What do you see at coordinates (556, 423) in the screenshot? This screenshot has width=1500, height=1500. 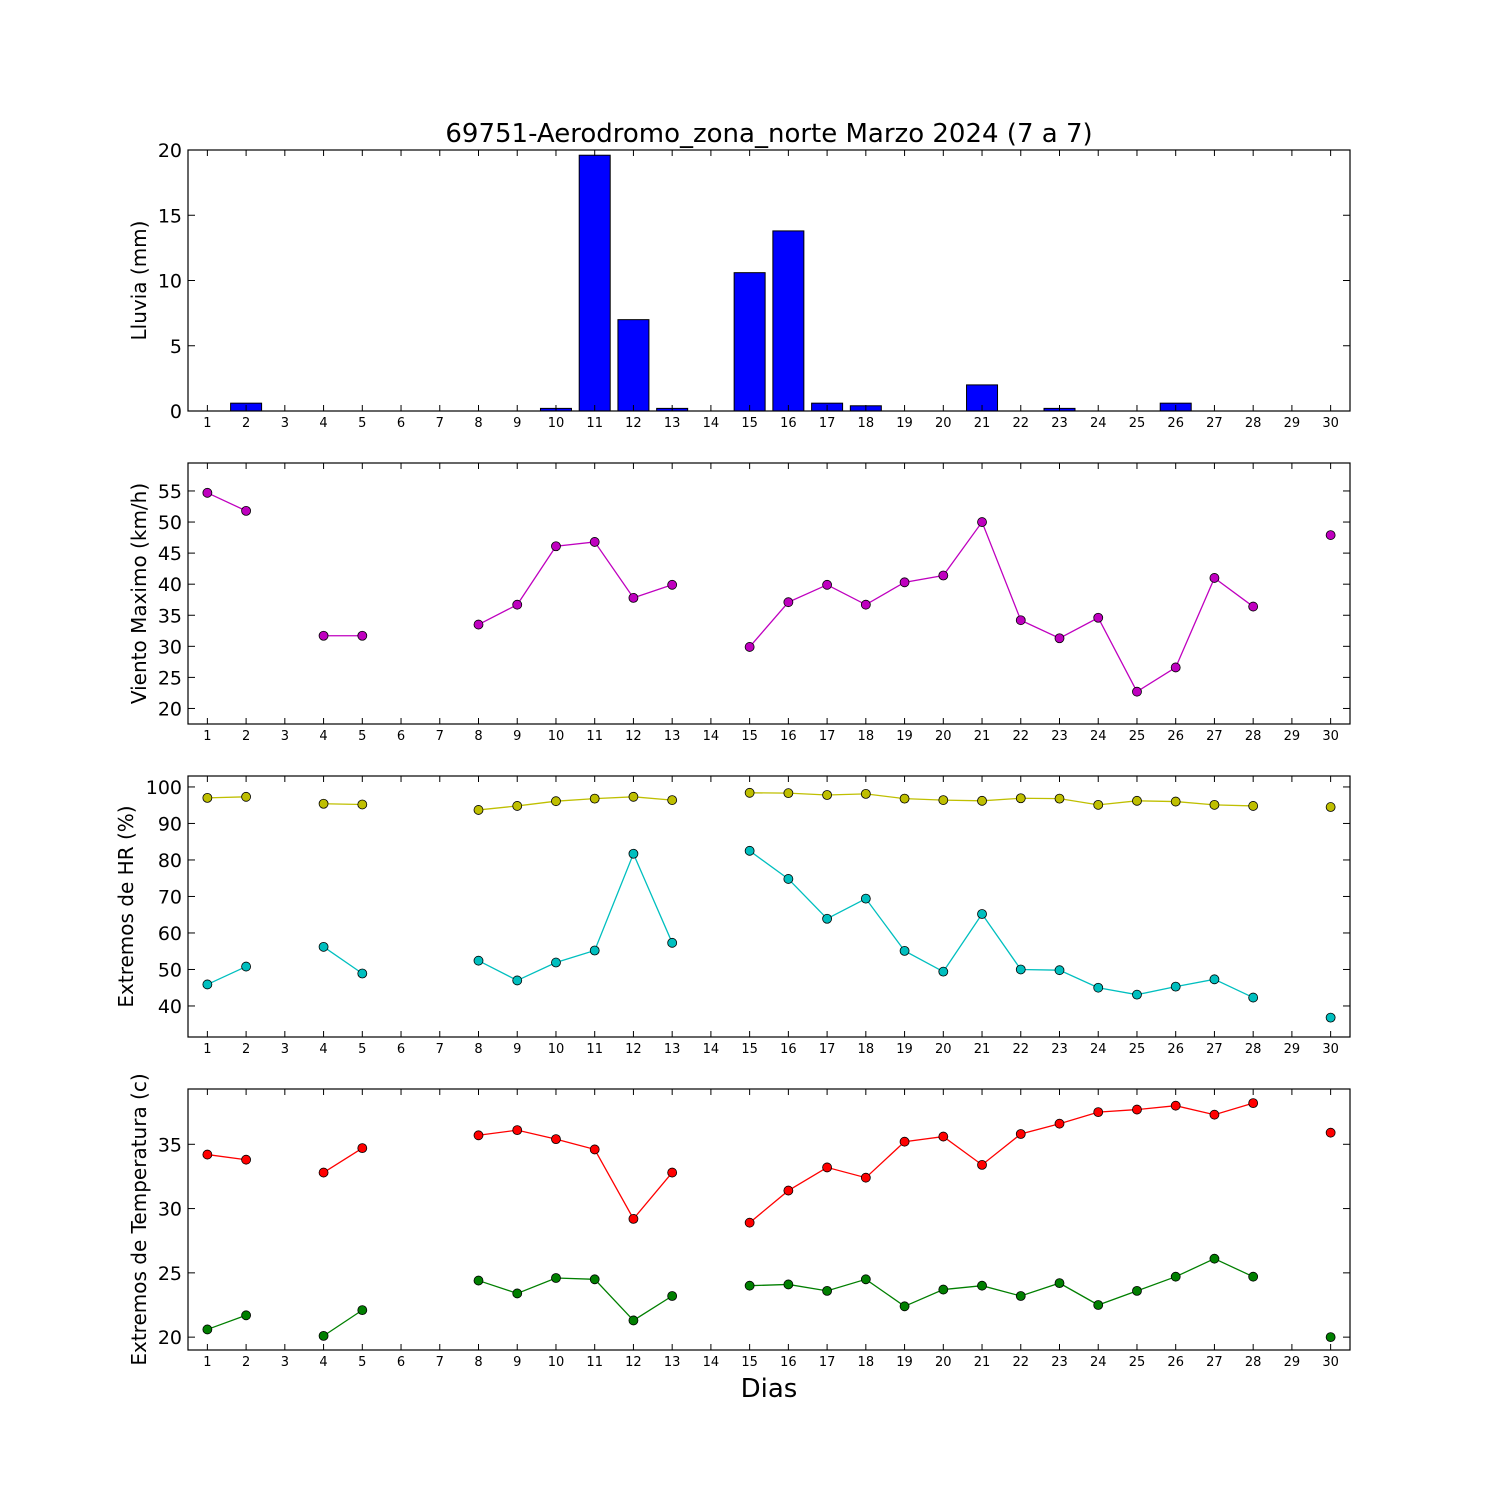 I see `x-tick-label: 10` at bounding box center [556, 423].